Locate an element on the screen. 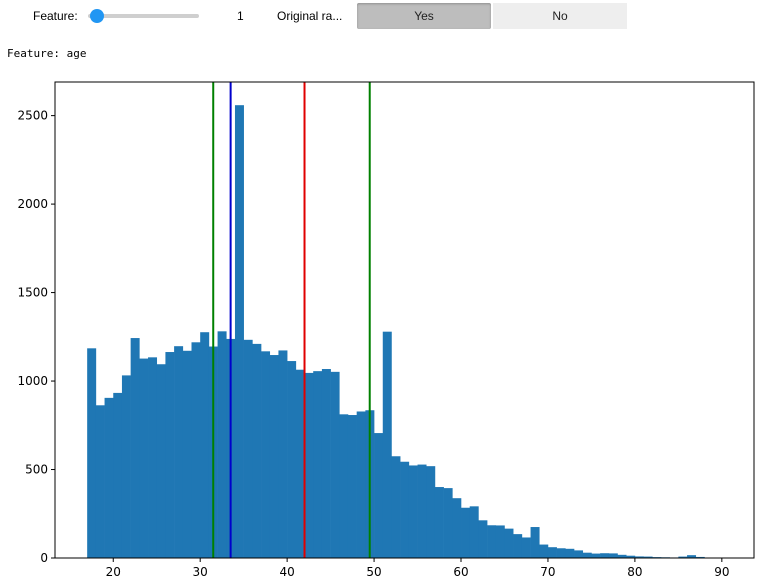 This screenshot has height=584, width=764. yes-toggle-button: Yes is located at coordinates (424, 16).